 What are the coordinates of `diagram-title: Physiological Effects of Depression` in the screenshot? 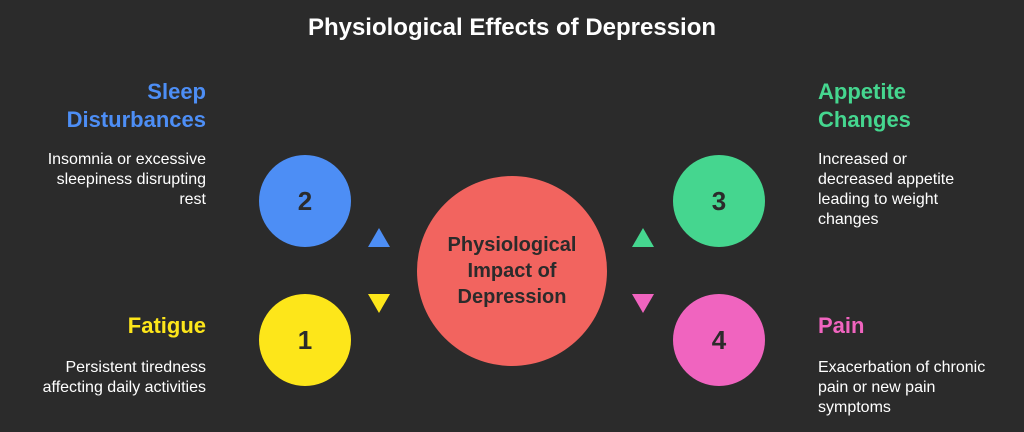 It's located at (512, 27).